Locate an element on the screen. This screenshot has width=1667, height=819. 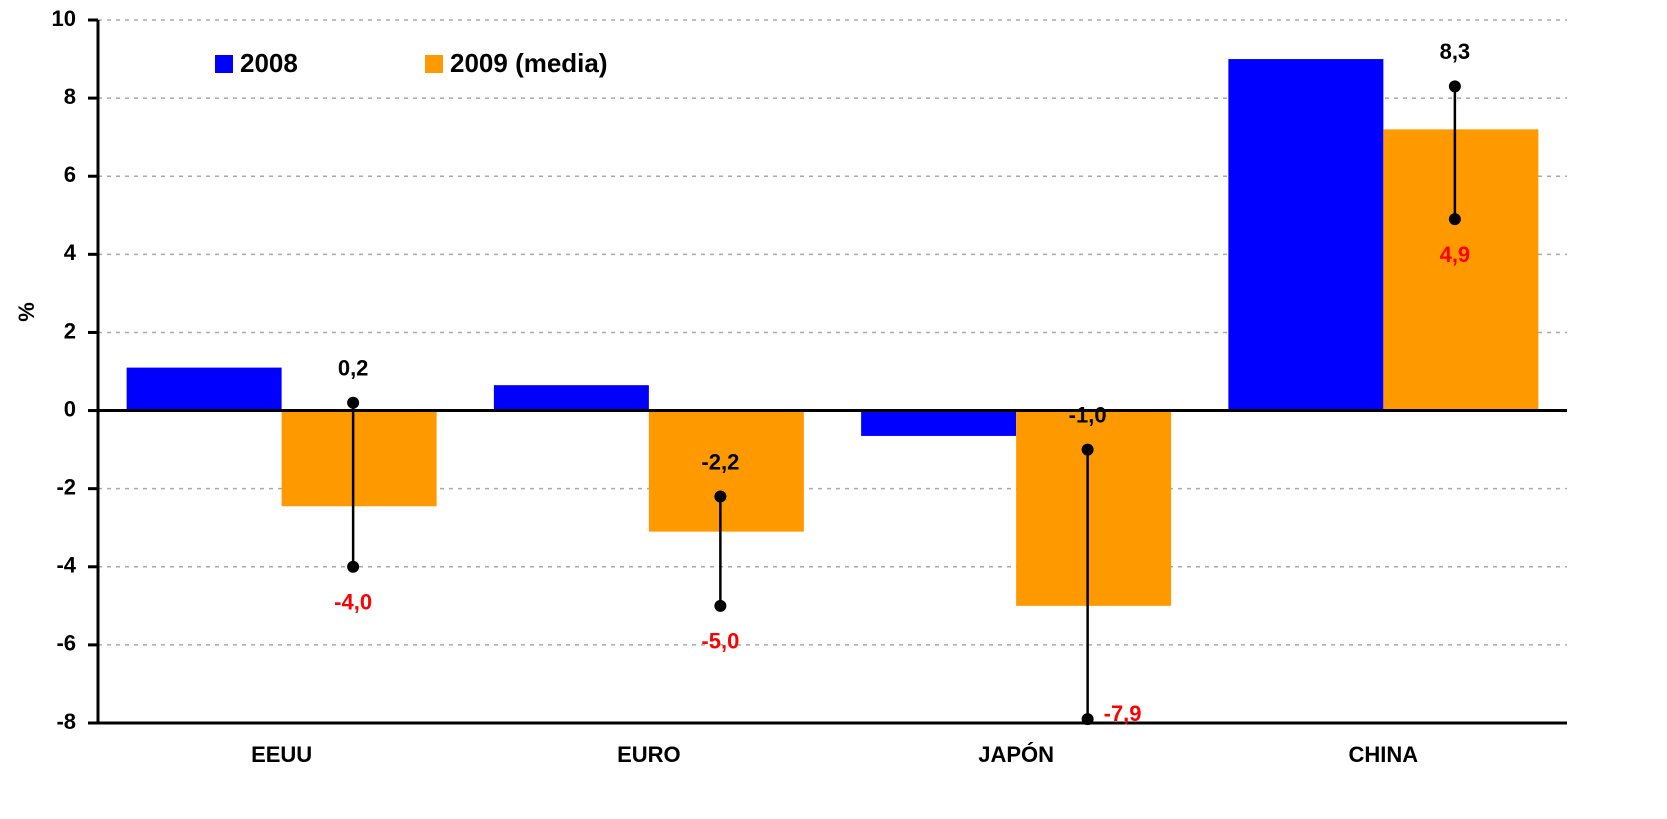
range-high-label: 8,3 is located at coordinates (1455, 51).